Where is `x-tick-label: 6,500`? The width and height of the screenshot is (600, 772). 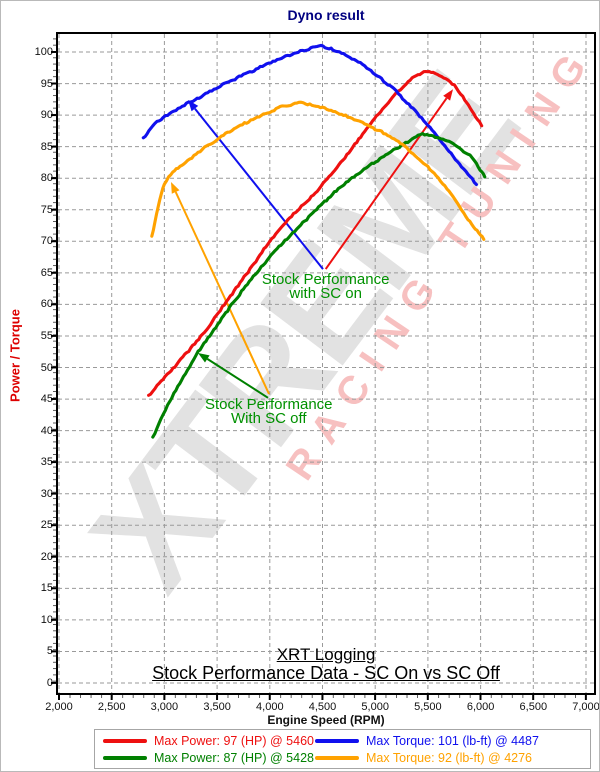 x-tick-label: 6,500 is located at coordinates (533, 707).